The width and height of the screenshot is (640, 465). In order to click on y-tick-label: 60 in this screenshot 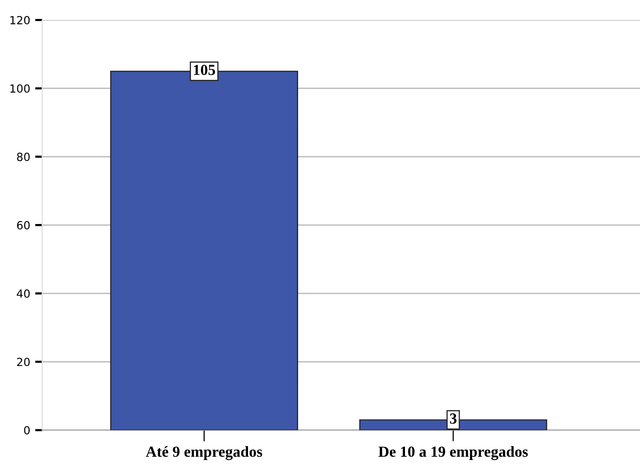, I will do `click(23, 225)`.